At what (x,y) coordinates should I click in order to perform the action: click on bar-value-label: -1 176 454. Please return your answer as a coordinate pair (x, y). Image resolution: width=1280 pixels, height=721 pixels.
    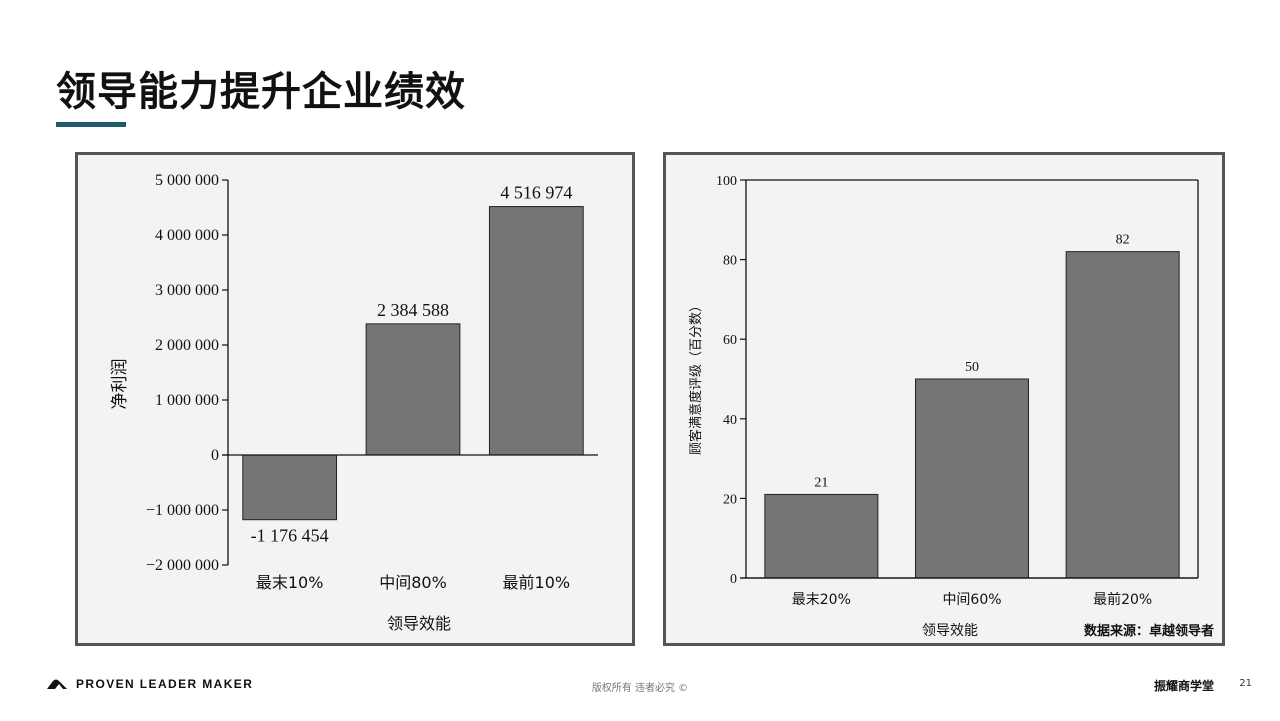
    Looking at the image, I should click on (290, 536).